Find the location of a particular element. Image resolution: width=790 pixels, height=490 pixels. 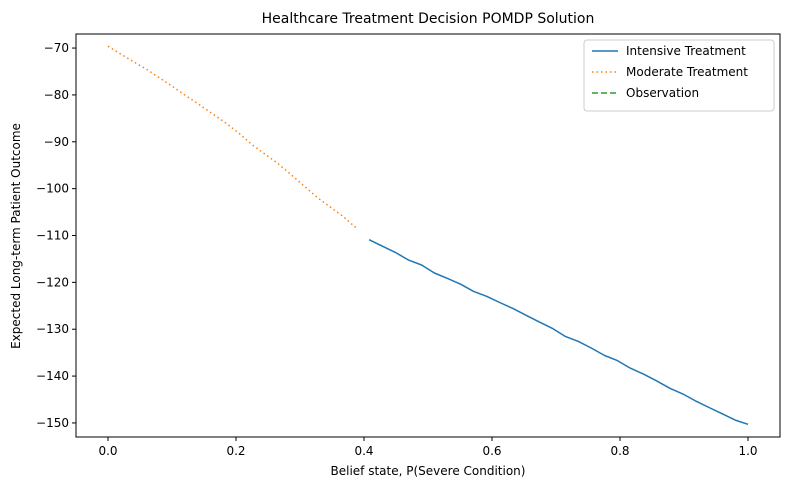

legend-box is located at coordinates (679, 75).